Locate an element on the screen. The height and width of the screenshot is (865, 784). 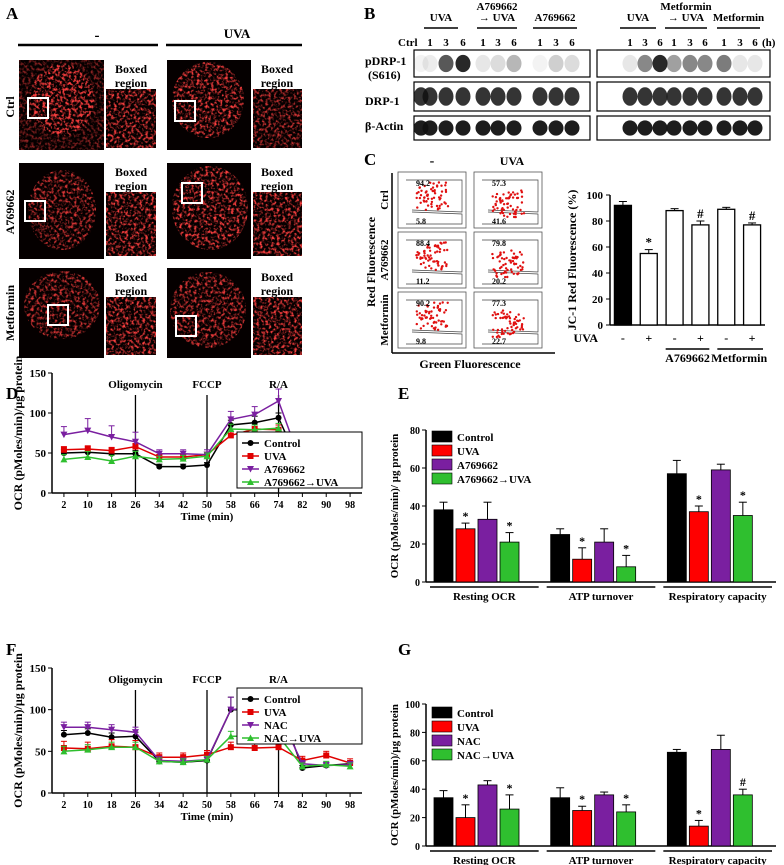
micrograph-a769662-uva is located at coordinates (209, 211).